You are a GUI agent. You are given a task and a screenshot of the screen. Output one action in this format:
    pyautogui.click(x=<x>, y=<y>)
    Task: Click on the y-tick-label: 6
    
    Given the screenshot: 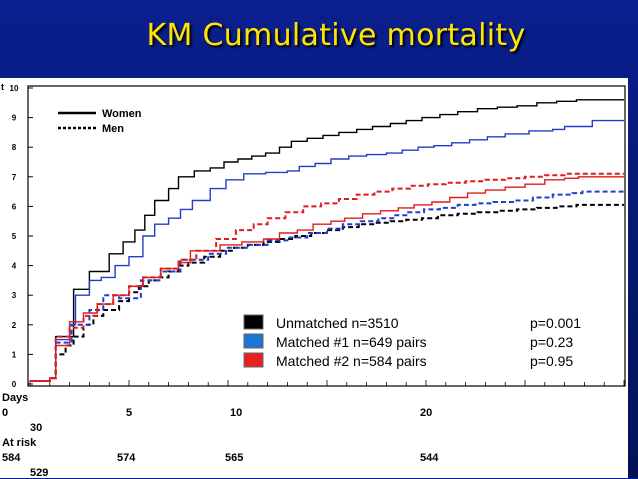 What is the action you would take?
    pyautogui.click(x=14, y=206)
    